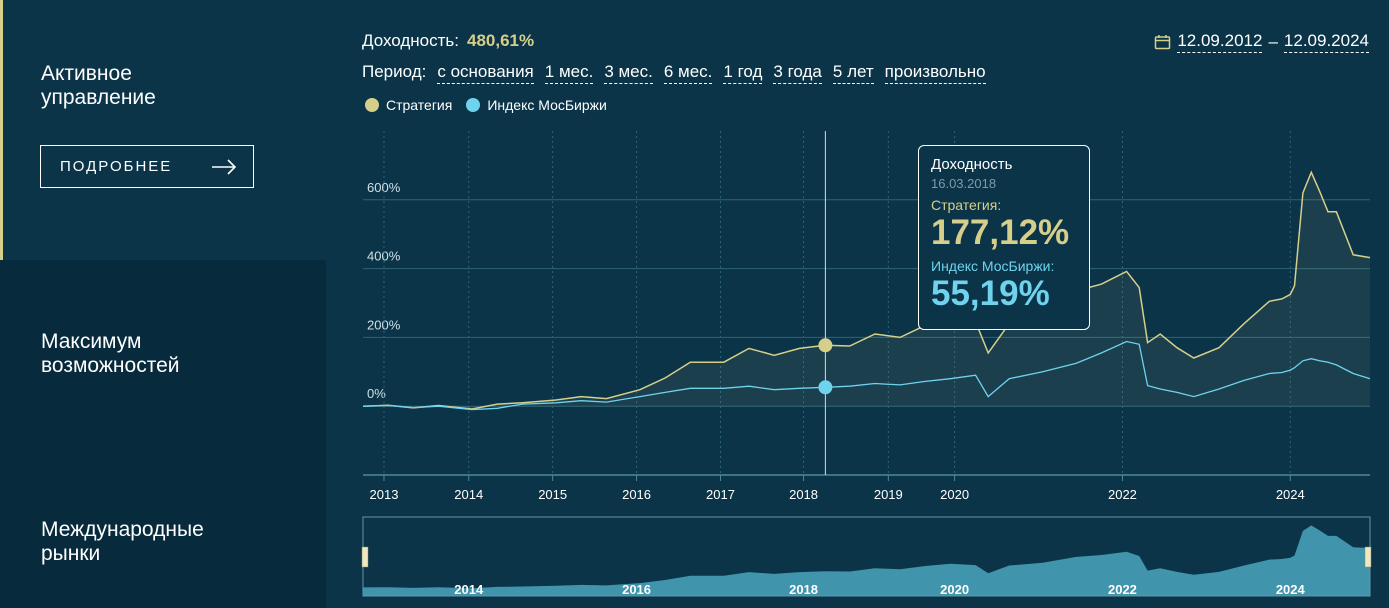 Image resolution: width=1389 pixels, height=608 pixels. What do you see at coordinates (419, 105) in the screenshot?
I see `legend-label-strategy: Стратегия` at bounding box center [419, 105].